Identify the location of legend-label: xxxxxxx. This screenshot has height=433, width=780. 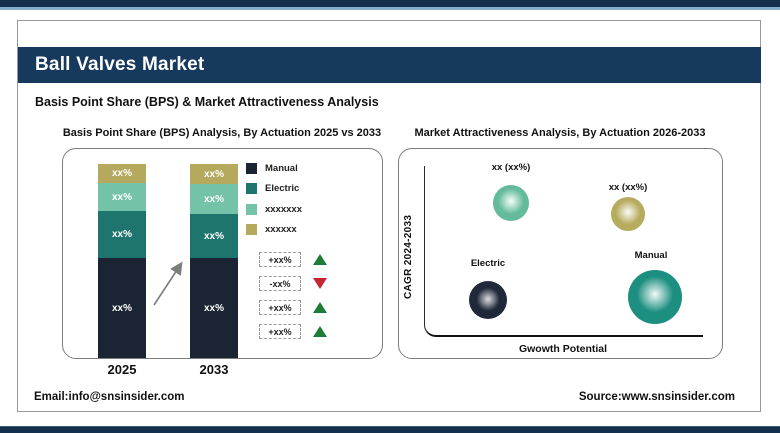
(283, 209).